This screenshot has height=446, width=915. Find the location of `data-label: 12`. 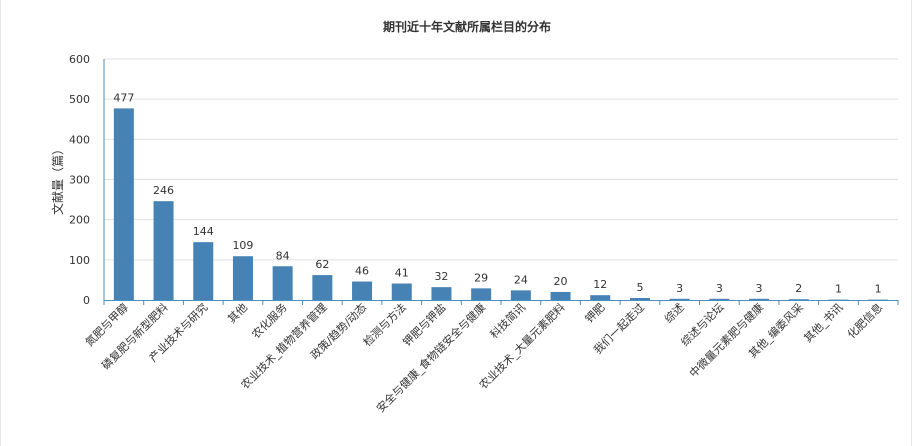

data-label: 12 is located at coordinates (600, 284).